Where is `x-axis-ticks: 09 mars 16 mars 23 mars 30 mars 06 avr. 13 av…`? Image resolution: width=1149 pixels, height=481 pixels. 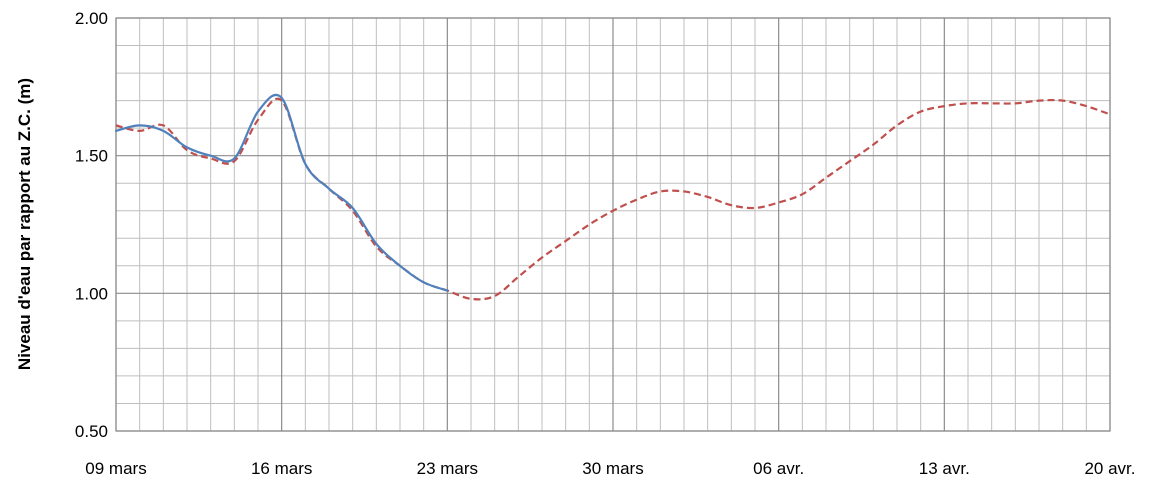
x-axis-ticks: 09 mars 16 mars 23 mars 30 mars 06 avr. 13 av… is located at coordinates (610, 468).